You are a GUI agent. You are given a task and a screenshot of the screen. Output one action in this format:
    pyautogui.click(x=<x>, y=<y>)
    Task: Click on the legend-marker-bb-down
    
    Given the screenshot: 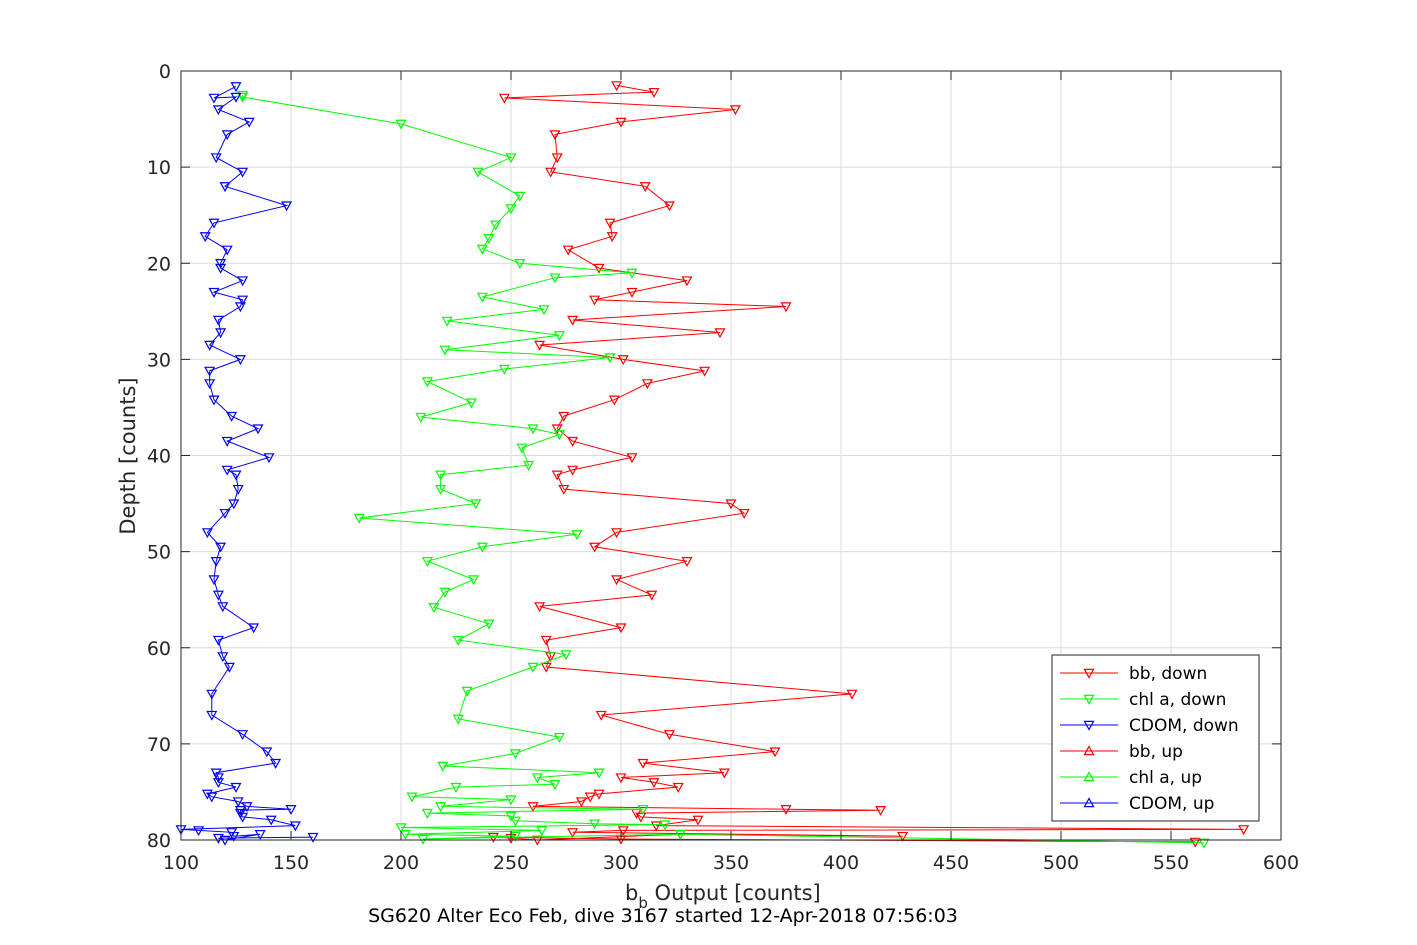 What is the action you would take?
    pyautogui.click(x=1089, y=673)
    